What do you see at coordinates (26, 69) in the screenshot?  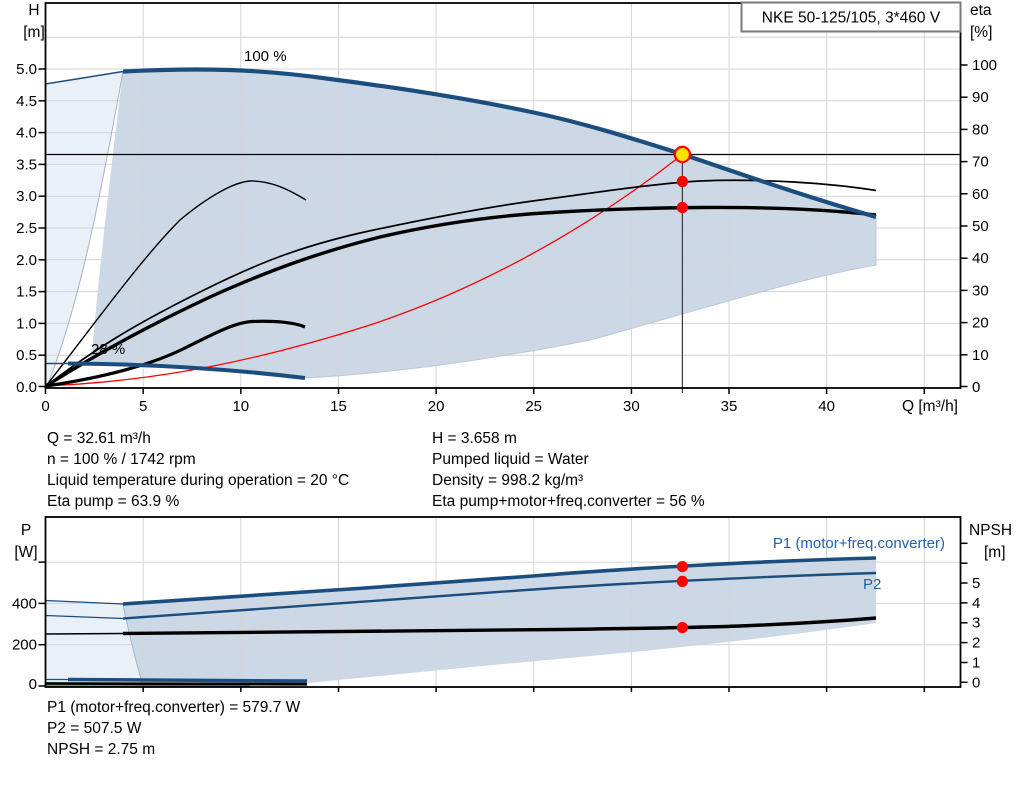 I see `svg-text: 5.0` at bounding box center [26, 69].